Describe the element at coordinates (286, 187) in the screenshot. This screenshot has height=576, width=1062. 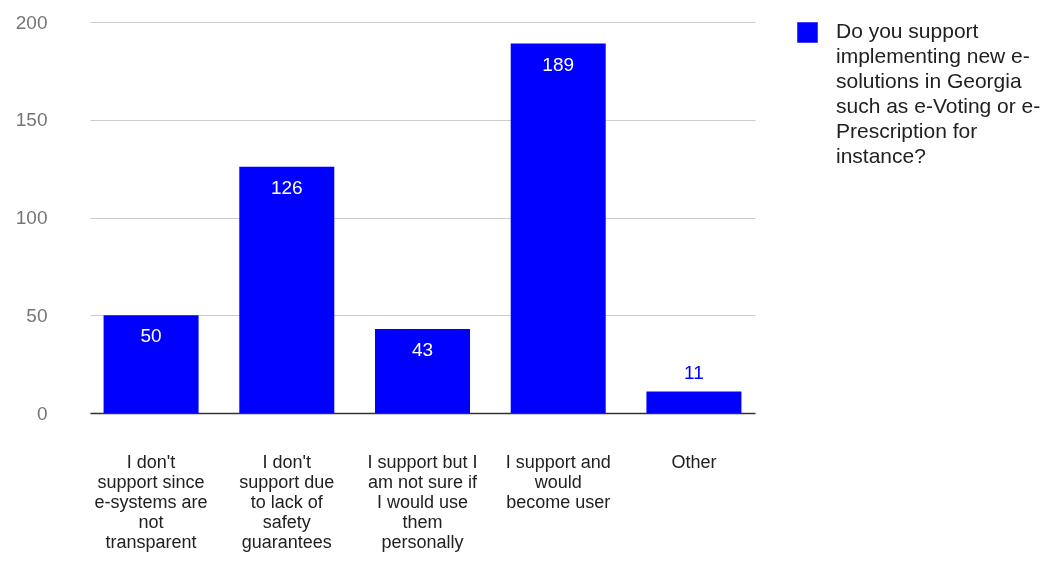
I see `data-label: 126` at that location.